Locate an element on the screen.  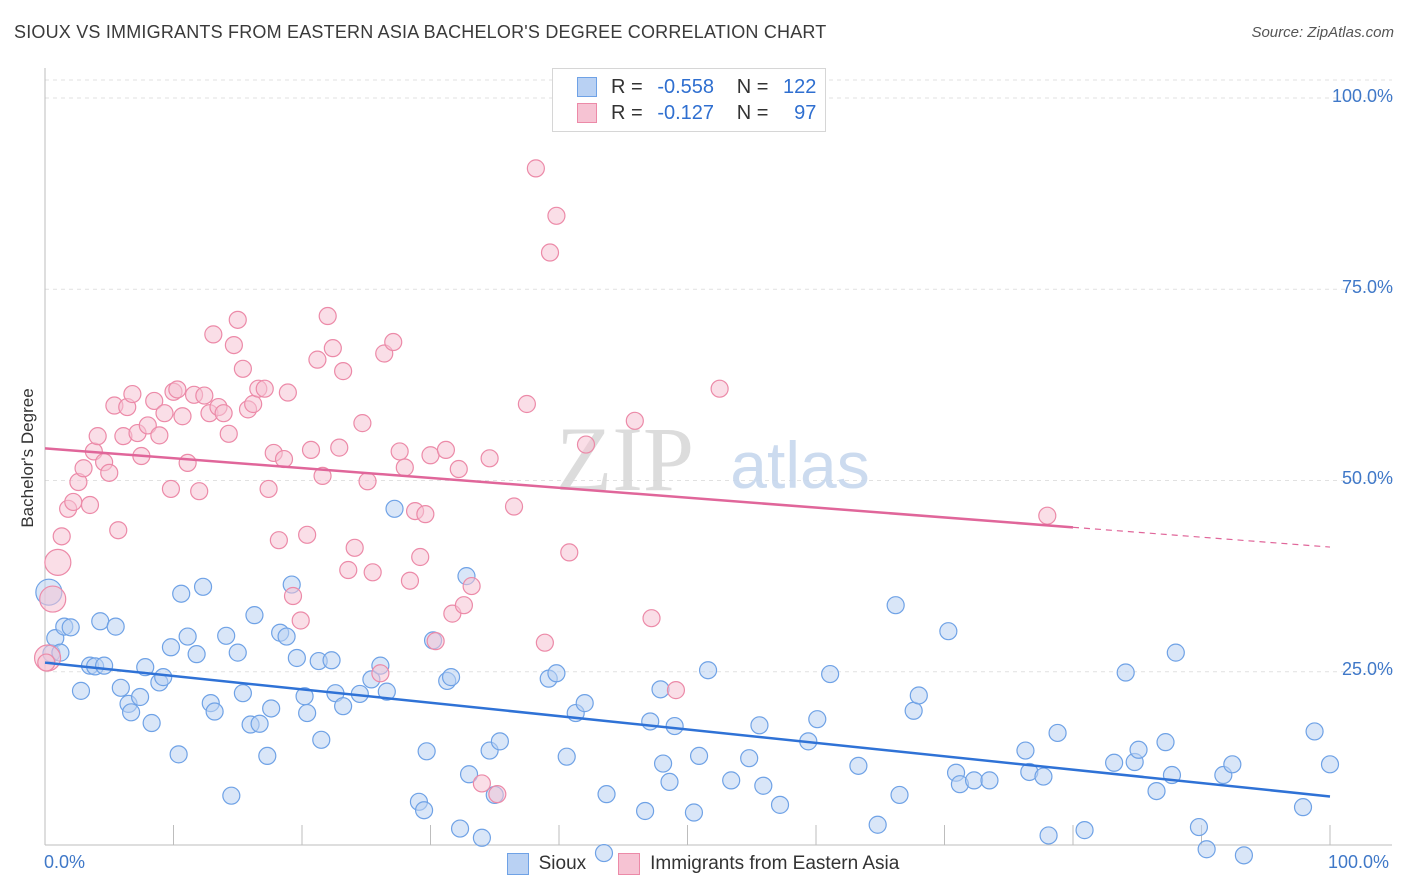
legend-row-eastern-asia: R = -0.127 N = 97 is located at coordinates (696, 113).